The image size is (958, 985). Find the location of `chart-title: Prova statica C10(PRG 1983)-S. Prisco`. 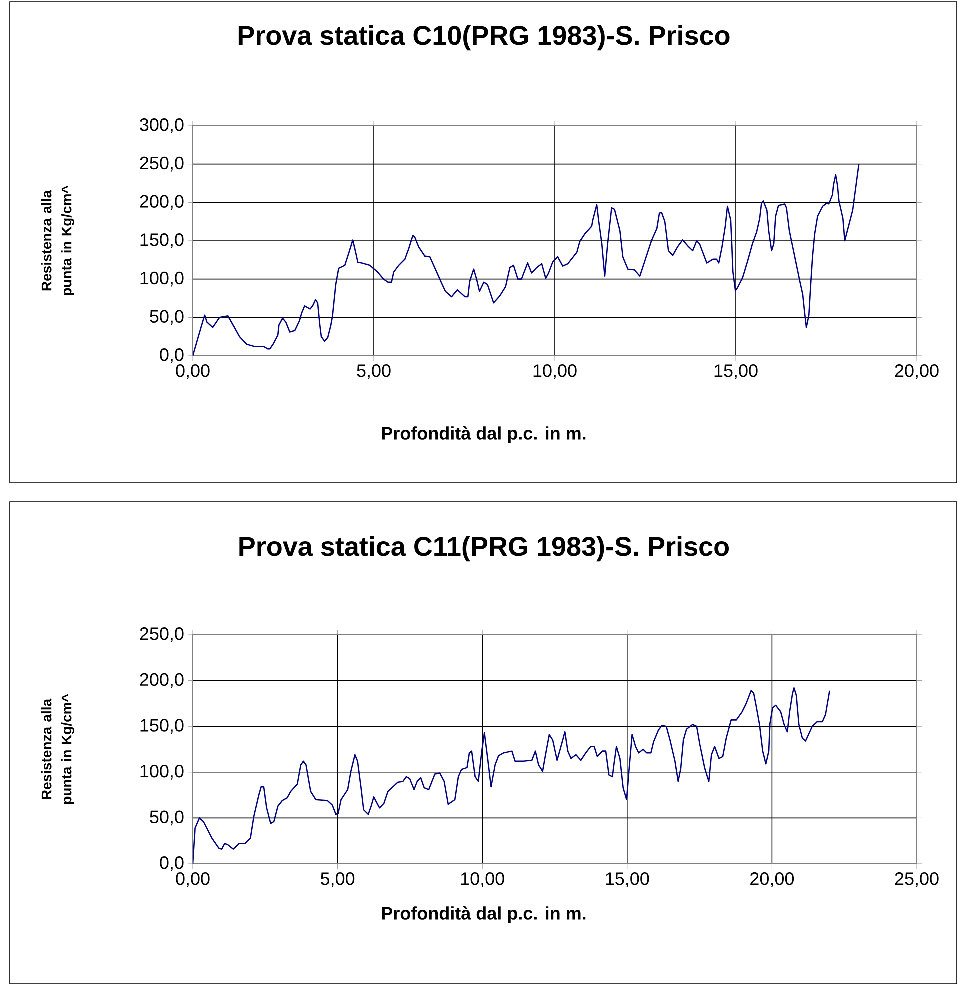

chart-title: Prova statica C10(PRG 1983)-S. Prisco is located at coordinates (484, 38).